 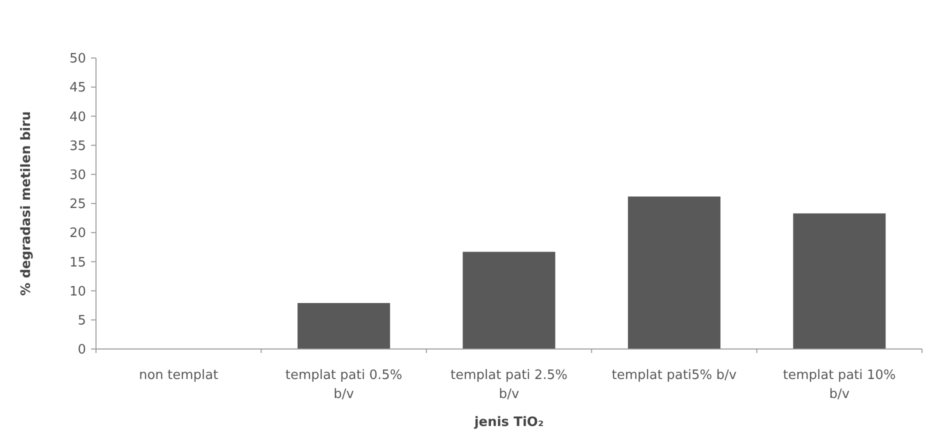 What do you see at coordinates (508, 422) in the screenshot?
I see `x-axis-title: jenis TiO₂` at bounding box center [508, 422].